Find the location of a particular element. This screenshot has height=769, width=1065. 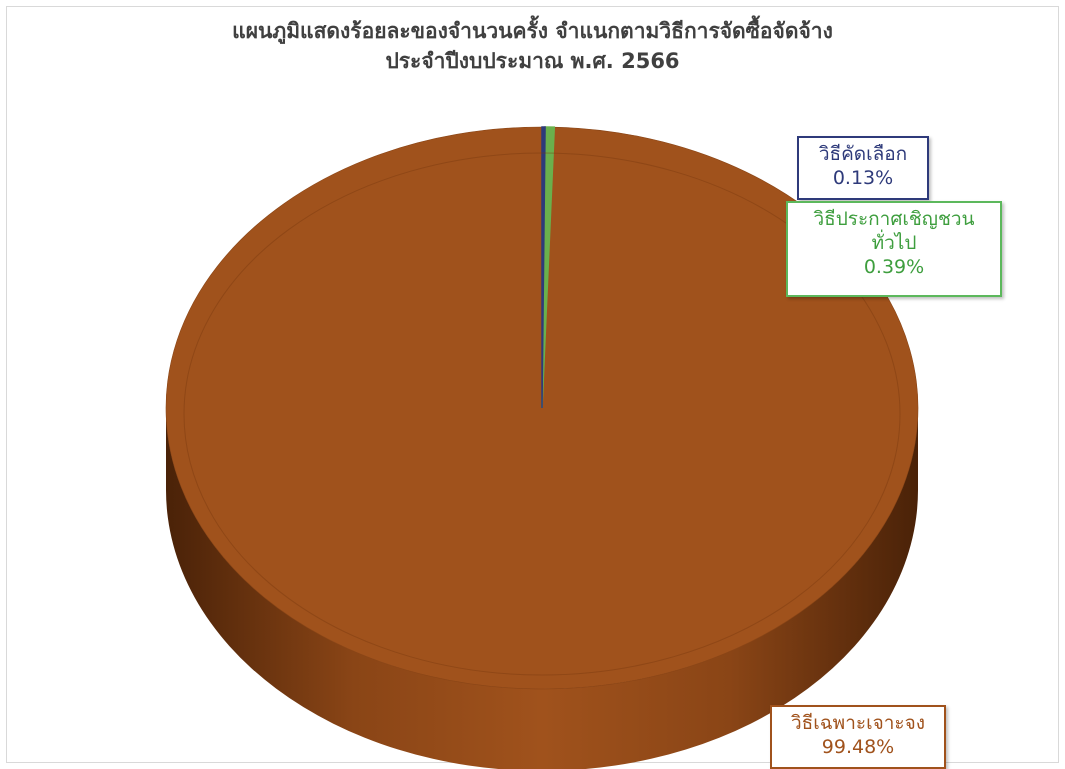

data-label-open-name-line-2: ทั่วไป is located at coordinates (894, 243).